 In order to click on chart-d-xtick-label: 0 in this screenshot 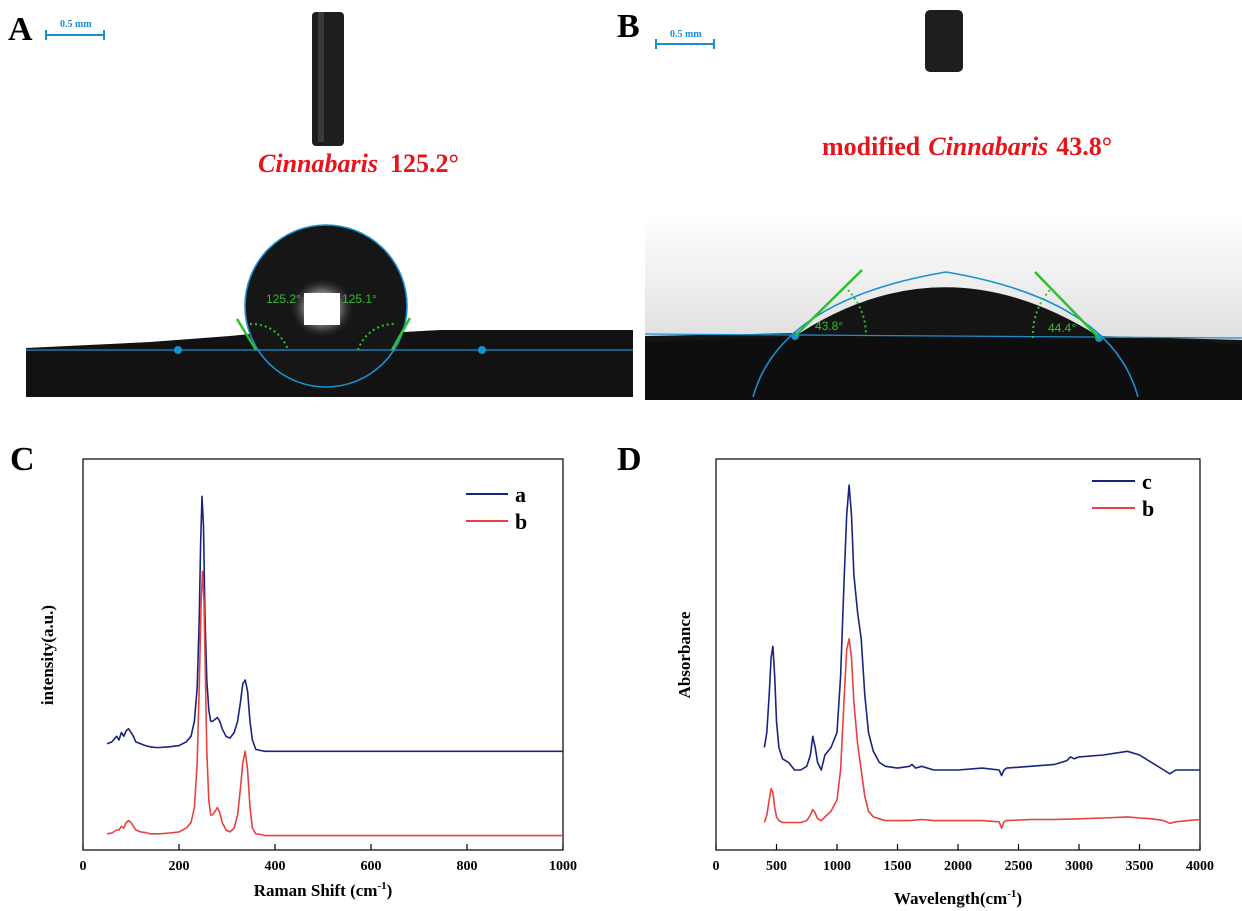, I will do `click(716, 866)`.